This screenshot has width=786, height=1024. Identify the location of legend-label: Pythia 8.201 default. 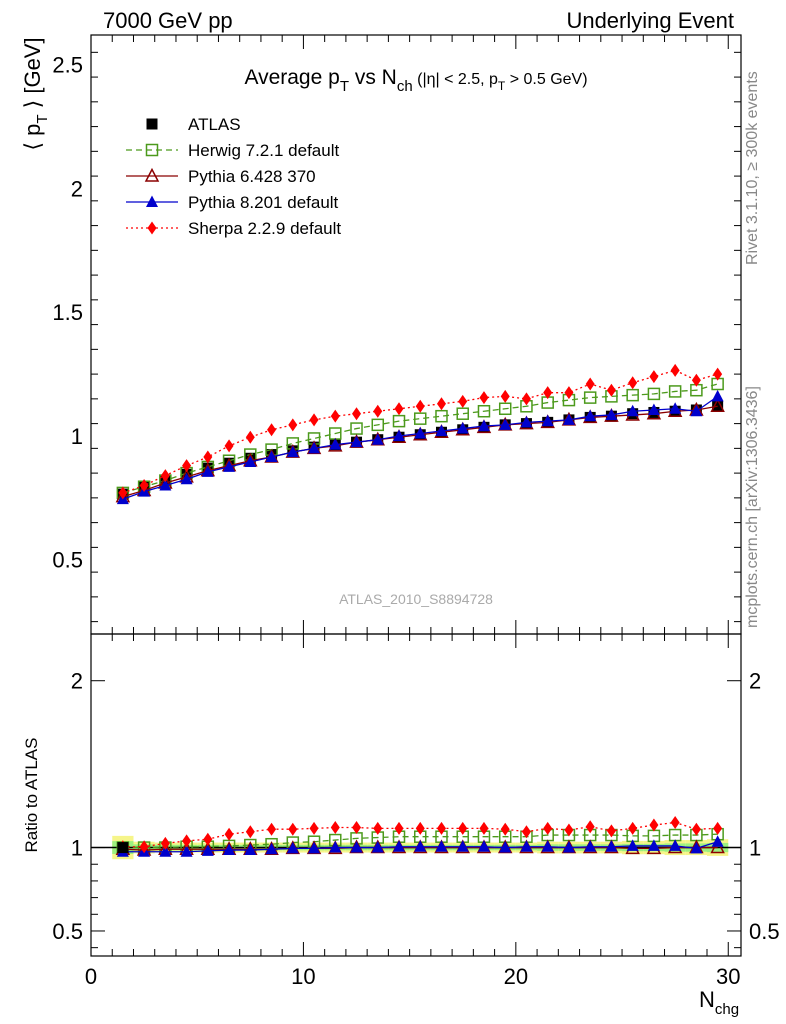
(263, 202).